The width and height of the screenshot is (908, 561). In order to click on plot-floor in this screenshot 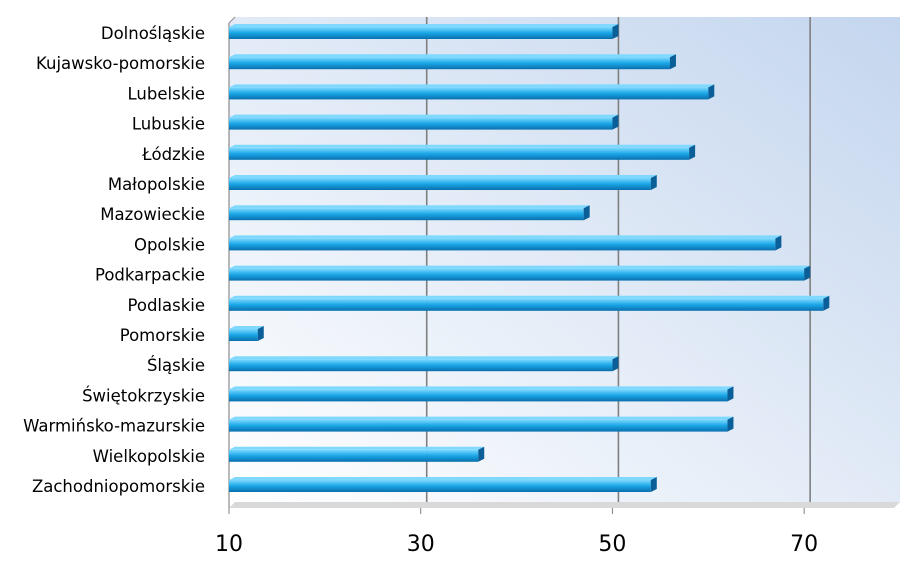, I will do `click(564, 505)`.